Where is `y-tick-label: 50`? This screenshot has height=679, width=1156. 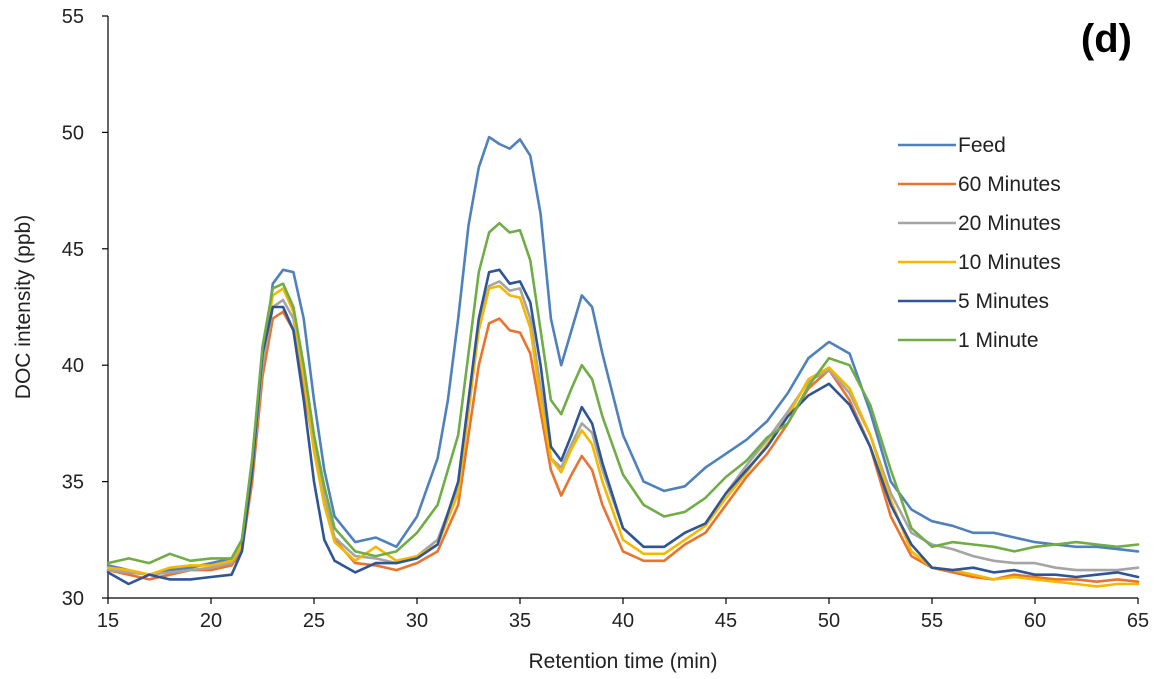 y-tick-label: 50 is located at coordinates (73, 133).